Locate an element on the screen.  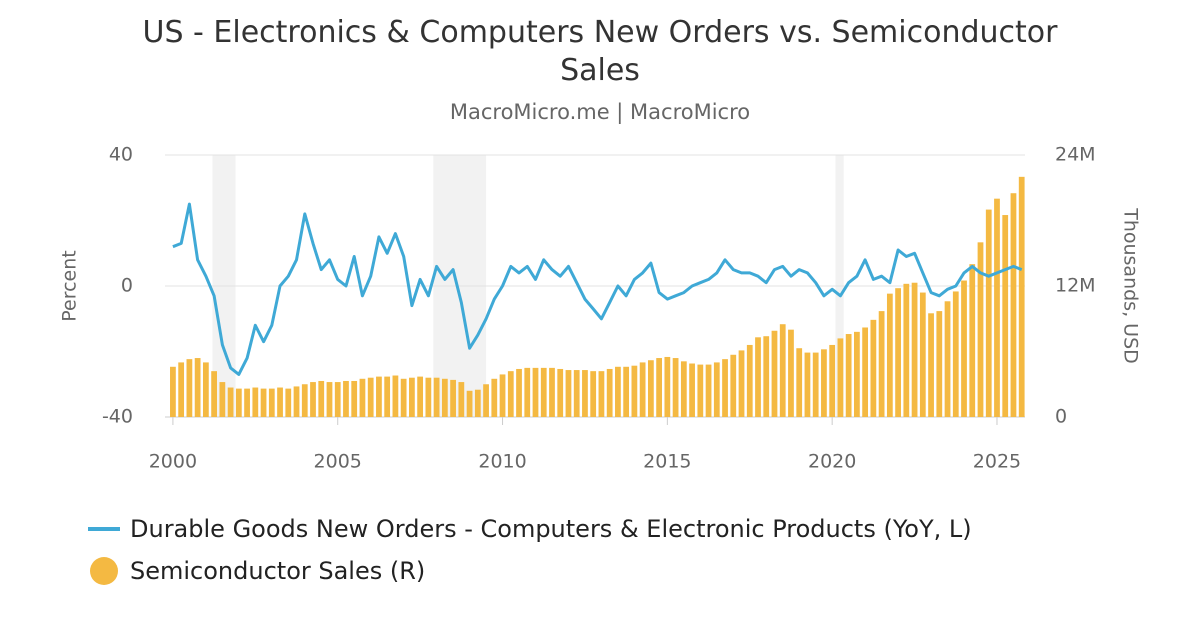
x-tick-label: 2020 is located at coordinates (832, 462).